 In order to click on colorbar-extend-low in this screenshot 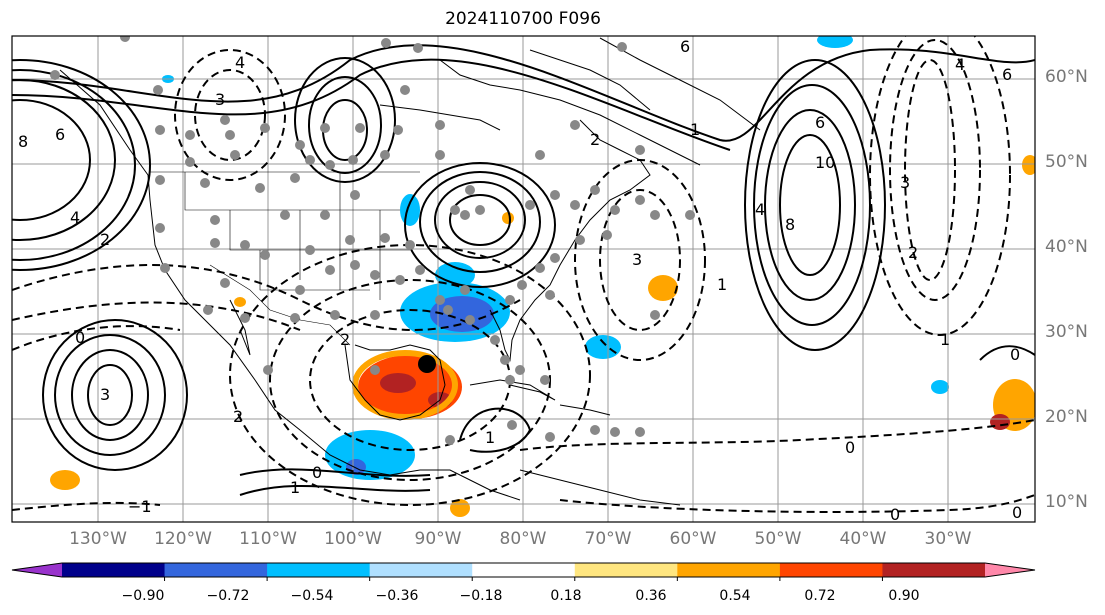, I will do `click(37, 570)`.